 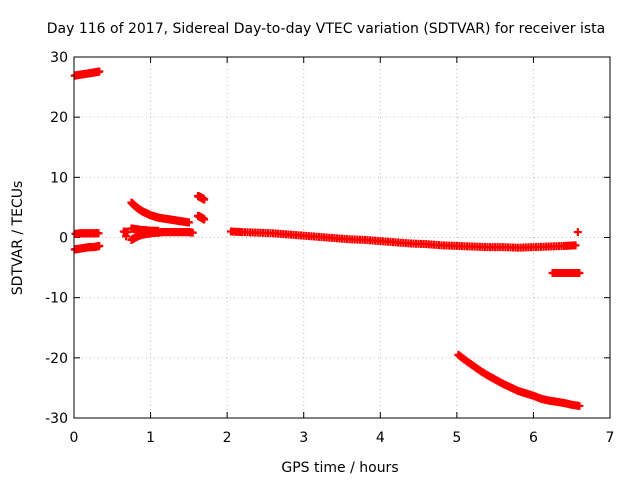 I want to click on y-axis-label: SDTVAR / TECUs, so click(x=18, y=238).